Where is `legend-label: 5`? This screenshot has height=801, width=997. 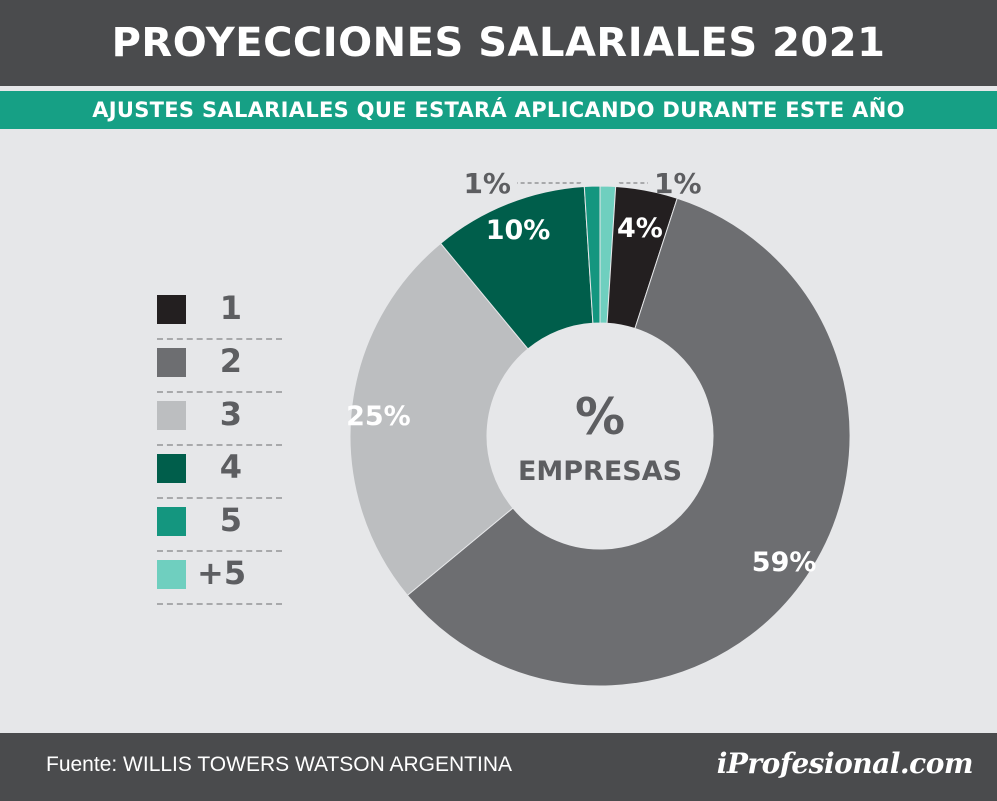
legend-label: 5 is located at coordinates (230, 520).